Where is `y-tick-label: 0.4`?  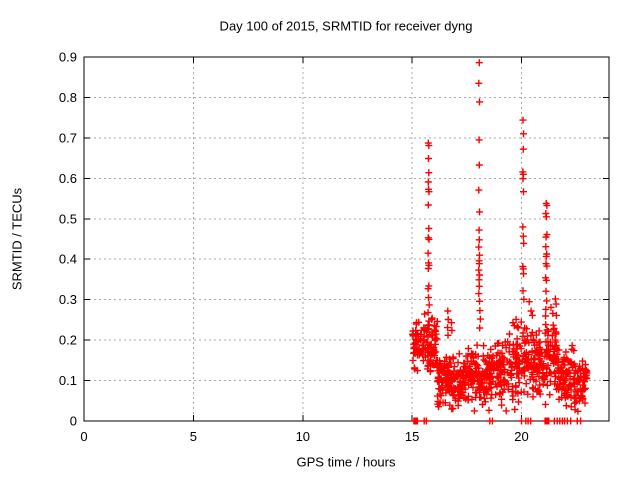
y-tick-label: 0.4 is located at coordinates (68, 259).